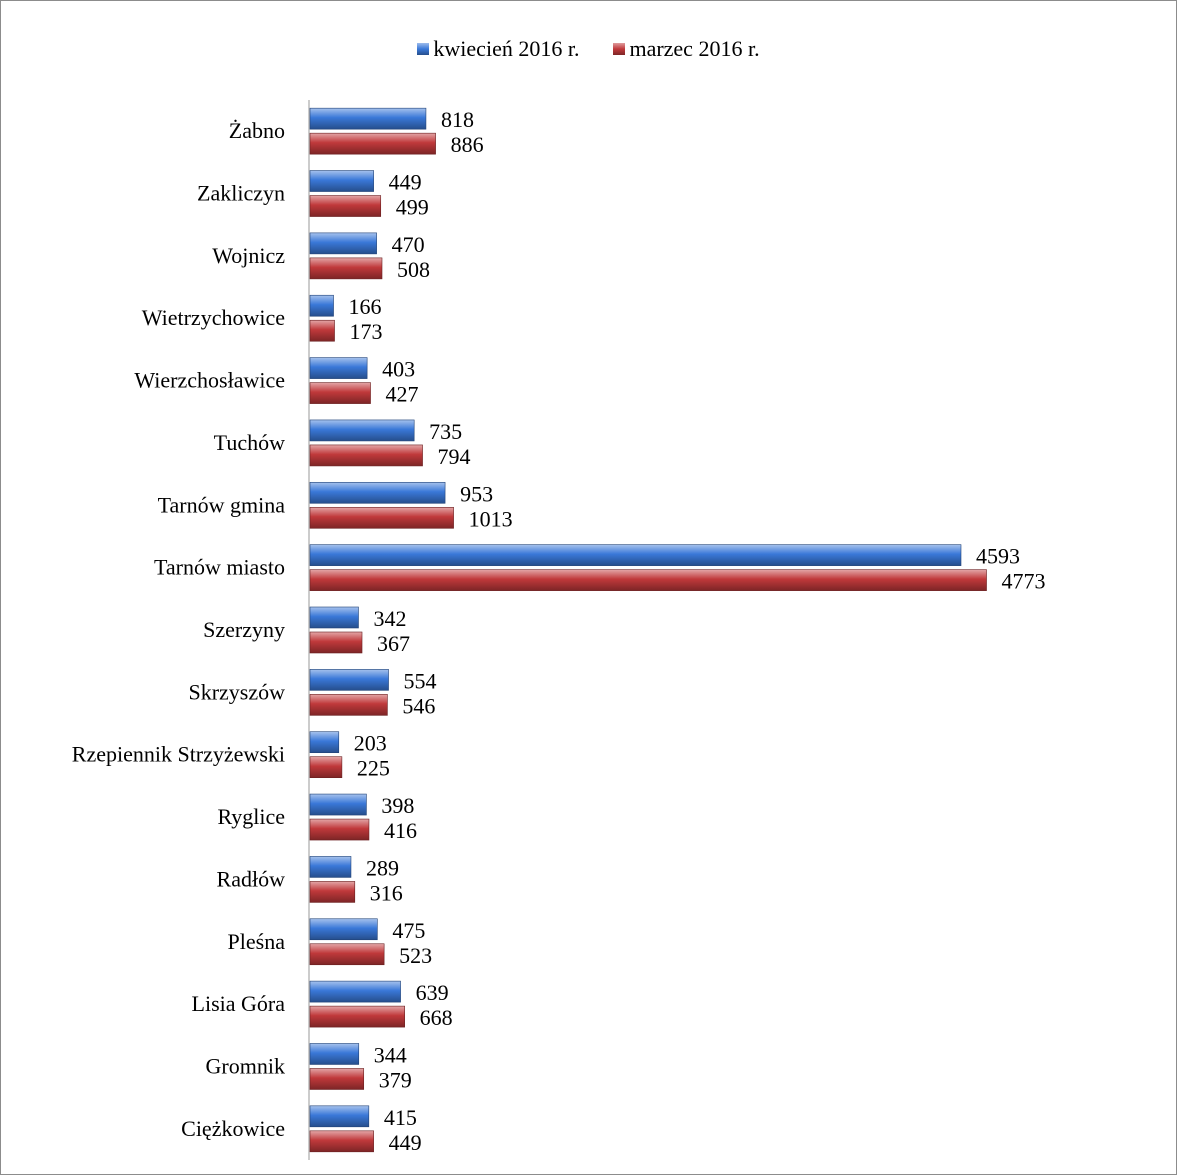 The height and width of the screenshot is (1175, 1177). Describe the element at coordinates (389, 618) in the screenshot. I see `data-label-series-1: 342` at that location.